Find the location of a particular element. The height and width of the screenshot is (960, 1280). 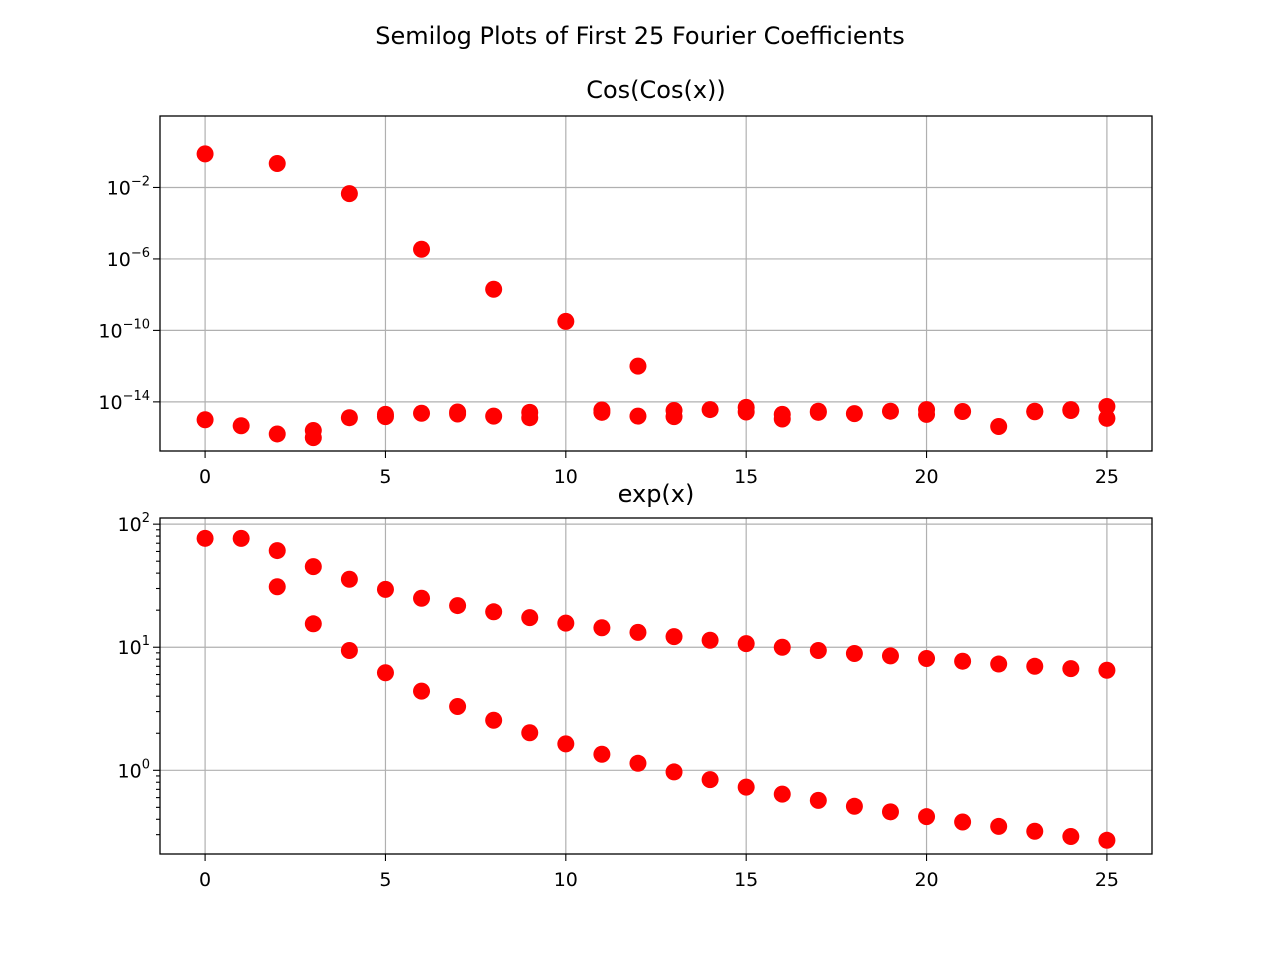

y-tick-exponent: −10 is located at coordinates (136, 324).